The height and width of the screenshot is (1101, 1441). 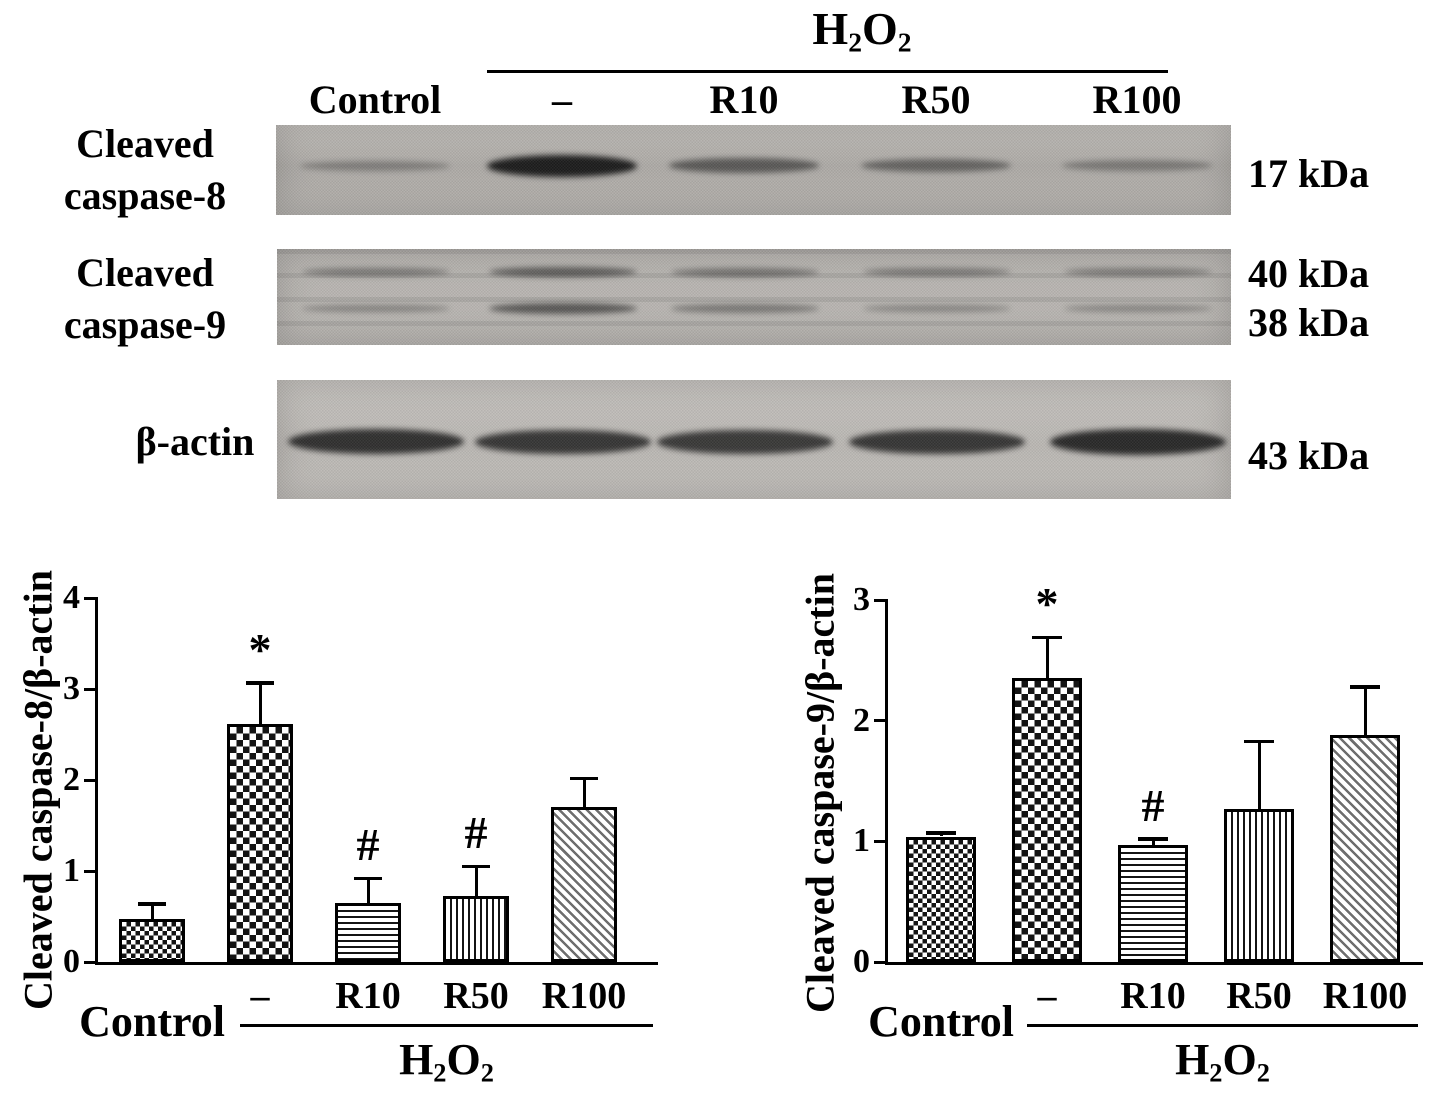 I want to click on cleaved-caspase-9-band1-lane1, so click(x=376, y=272).